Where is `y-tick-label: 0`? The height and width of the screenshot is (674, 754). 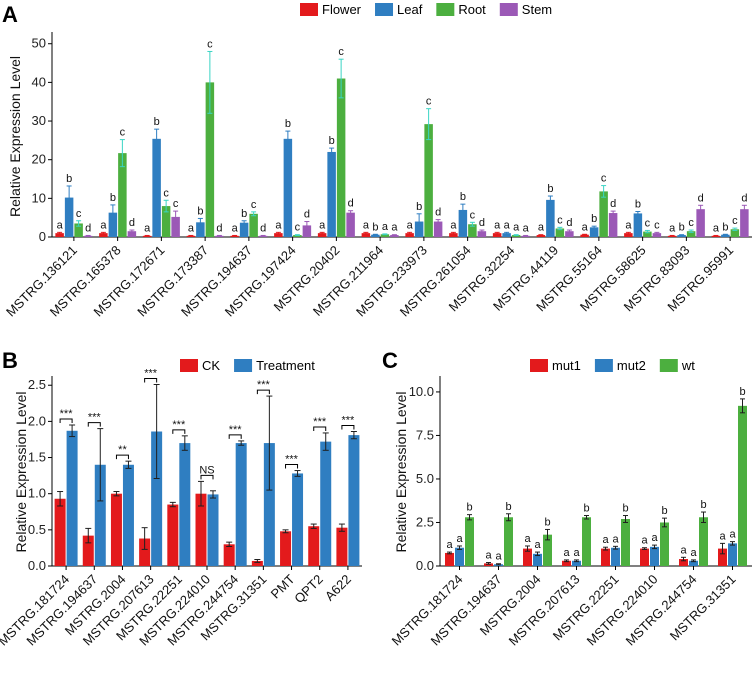
y-tick-label: 0 is located at coordinates (42, 236).